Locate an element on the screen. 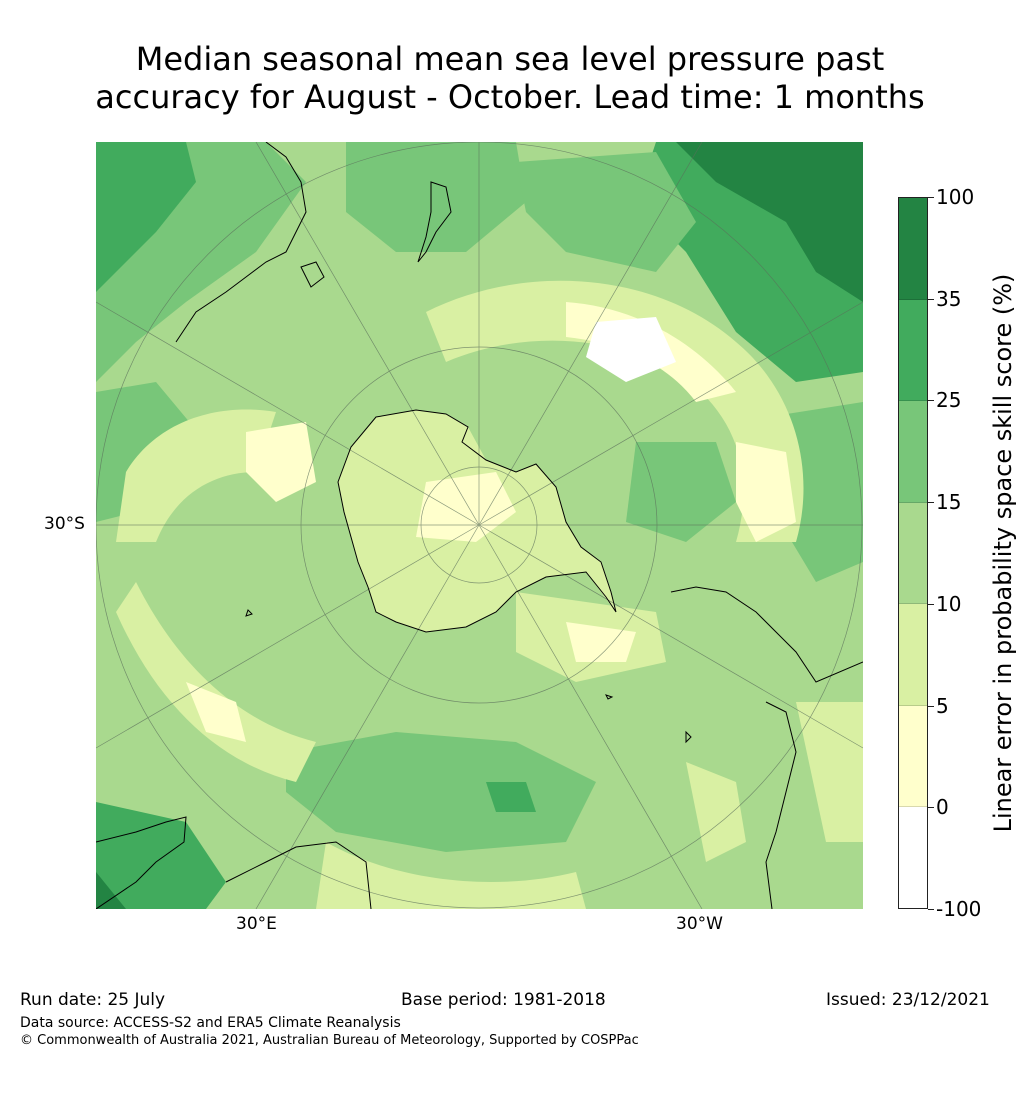 The image size is (1020, 1095). colorbar-tick-label: 10 is located at coordinates (949, 604).